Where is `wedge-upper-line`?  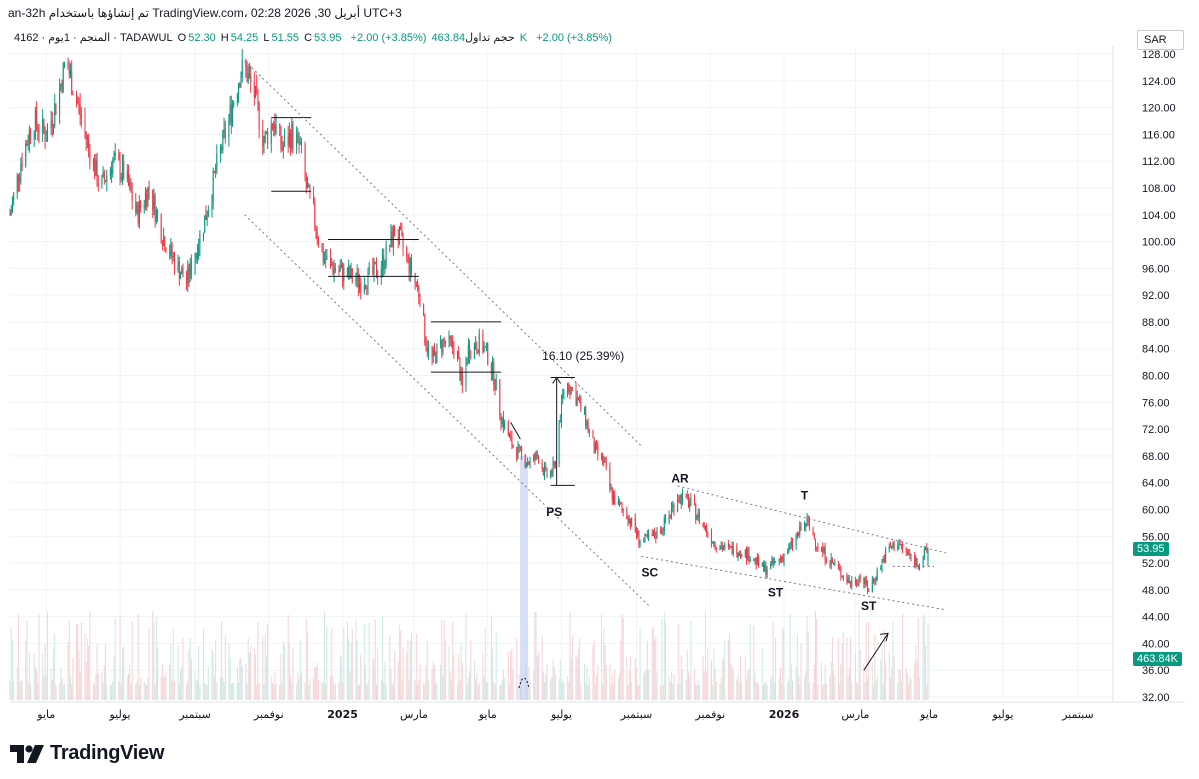
wedge-upper-line is located at coordinates (812, 519).